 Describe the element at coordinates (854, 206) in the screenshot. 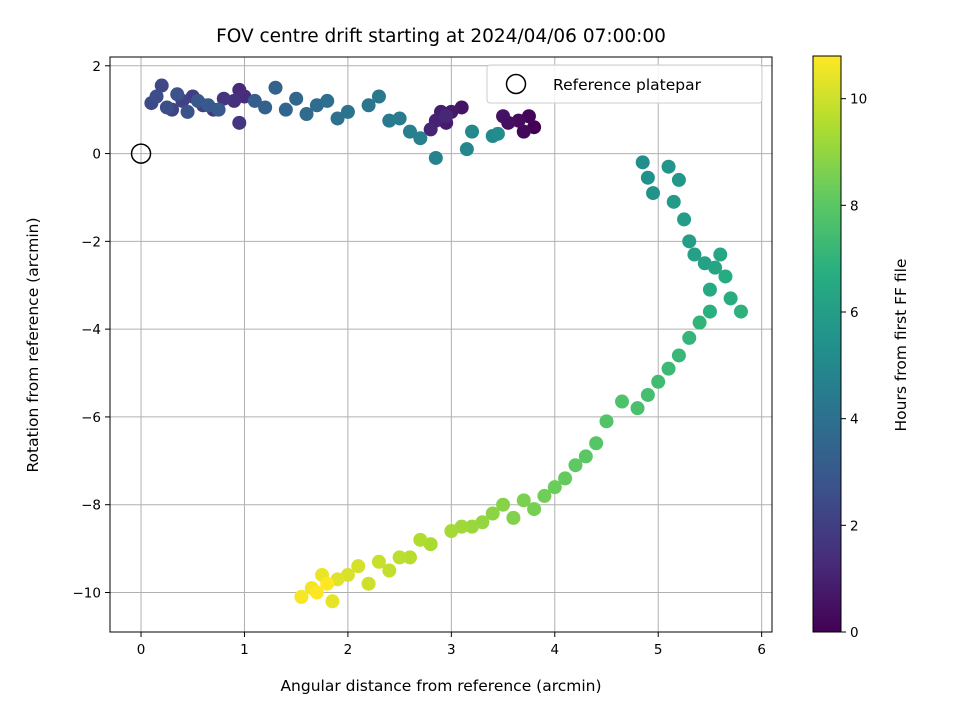

I see `colorbar-tick-label: 8` at that location.